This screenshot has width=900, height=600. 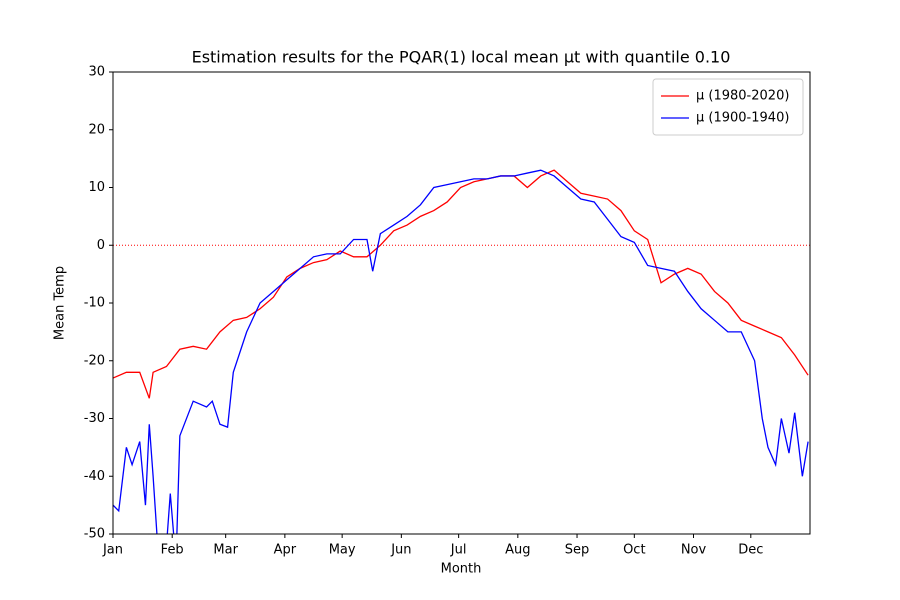 What do you see at coordinates (342, 550) in the screenshot?
I see `x-tick-label: May` at bounding box center [342, 550].